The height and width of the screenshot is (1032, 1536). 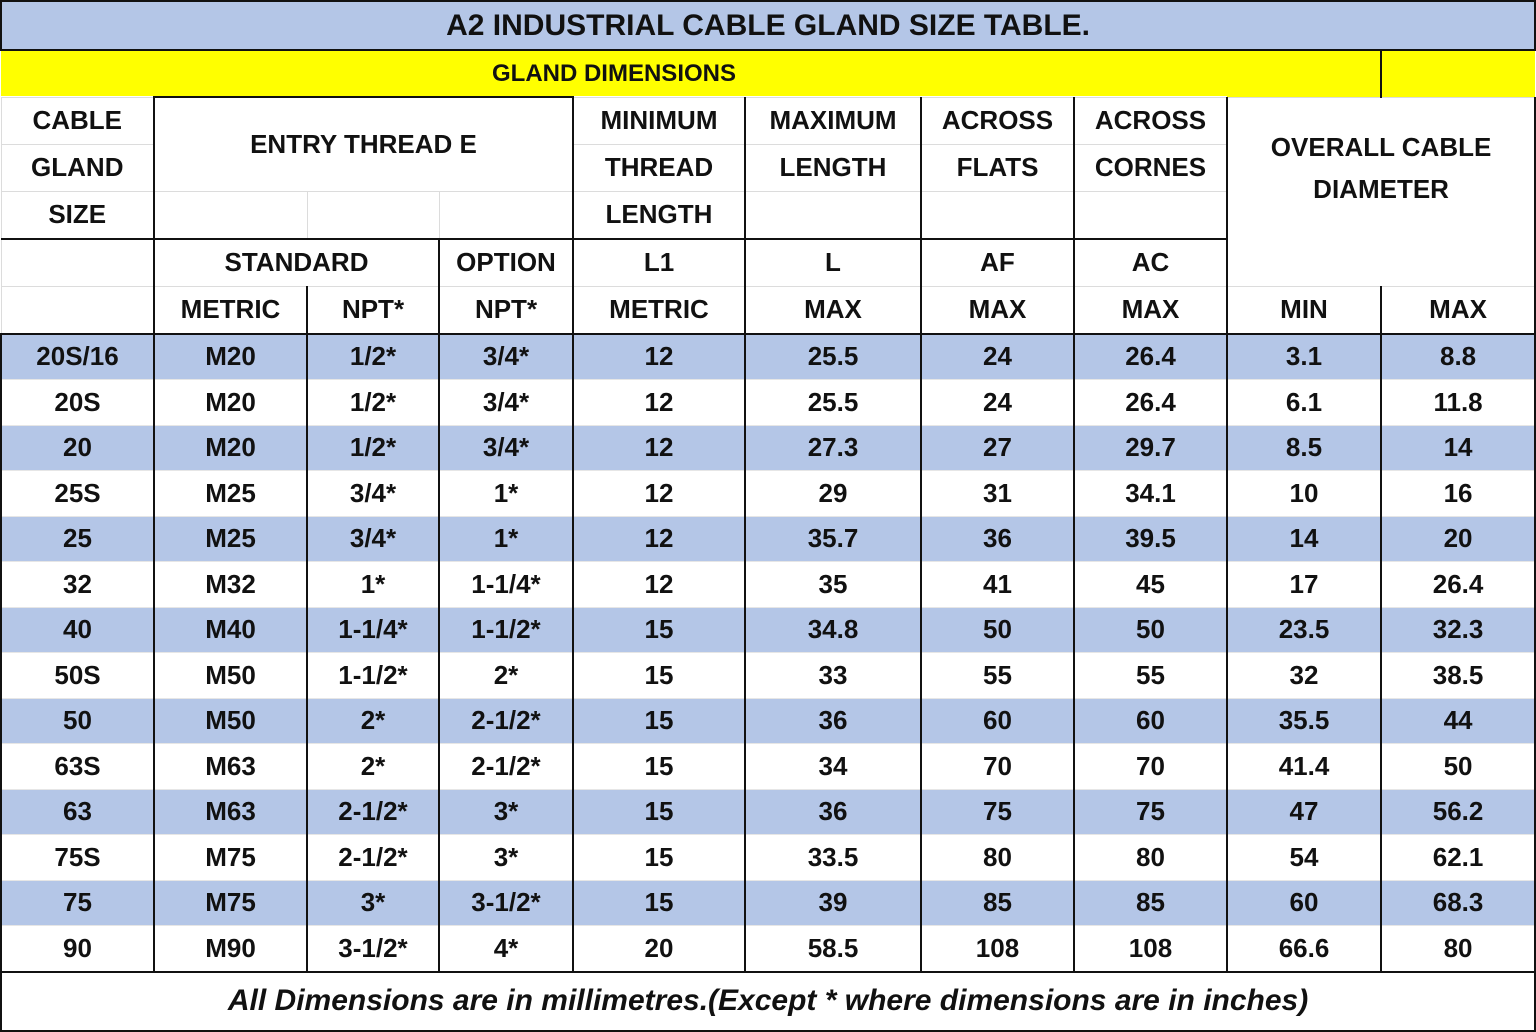 What do you see at coordinates (659, 167) in the screenshot?
I see `header-min-thread-2: THREAD` at bounding box center [659, 167].